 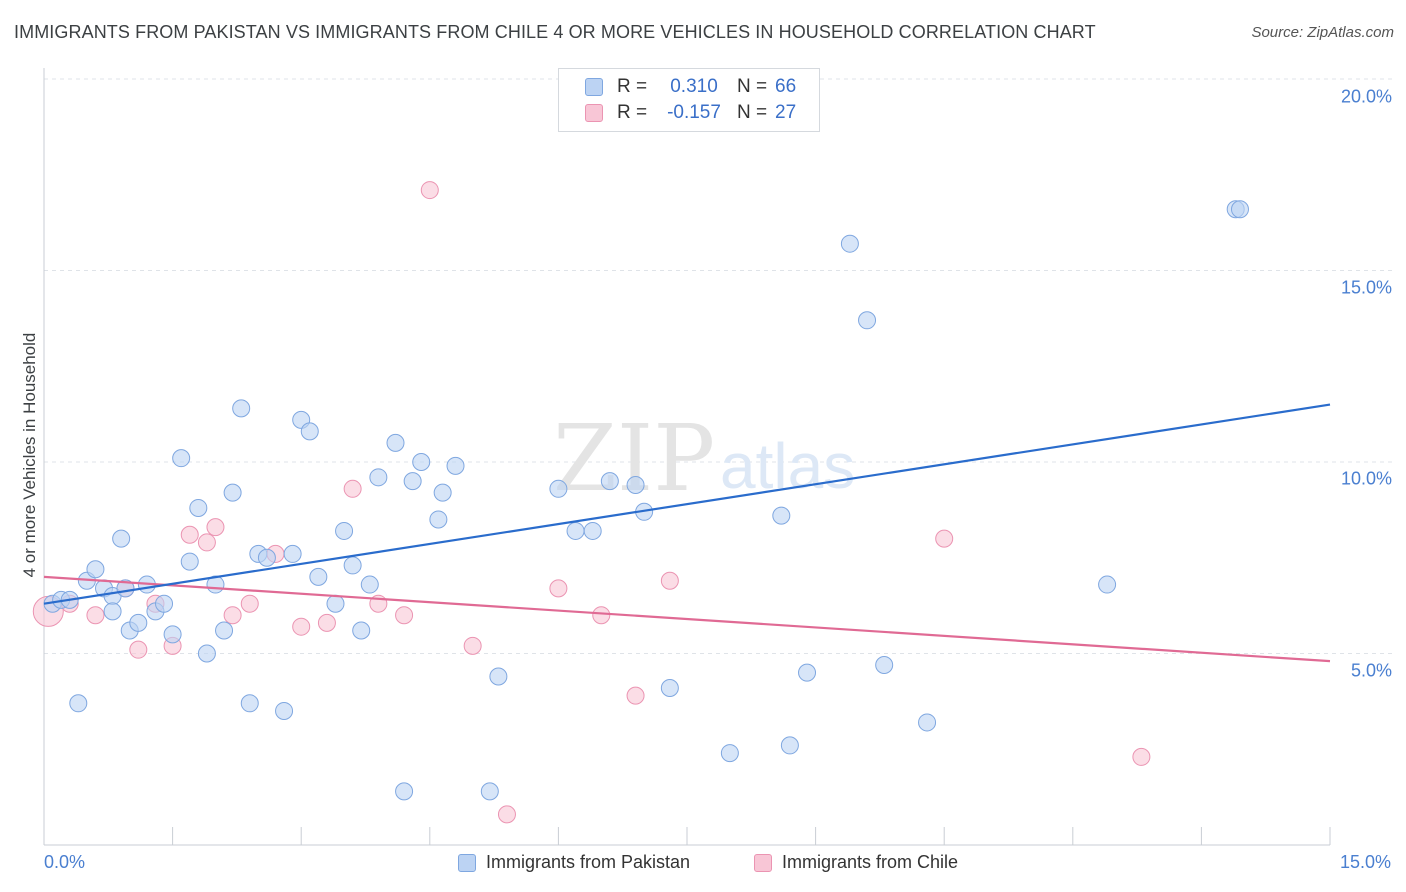 What do you see at coordinates (687, 619) in the screenshot?
I see `chile-trend-line` at bounding box center [687, 619].